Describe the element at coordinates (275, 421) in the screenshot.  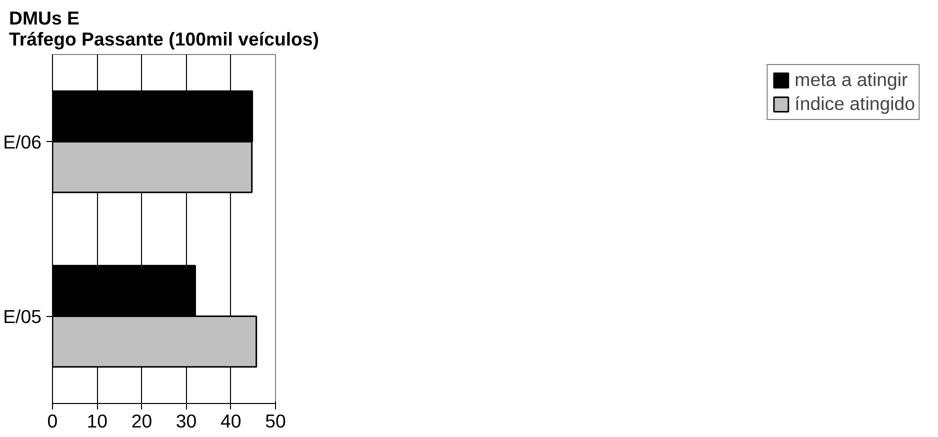
I see `x-tick-label: 50` at that location.